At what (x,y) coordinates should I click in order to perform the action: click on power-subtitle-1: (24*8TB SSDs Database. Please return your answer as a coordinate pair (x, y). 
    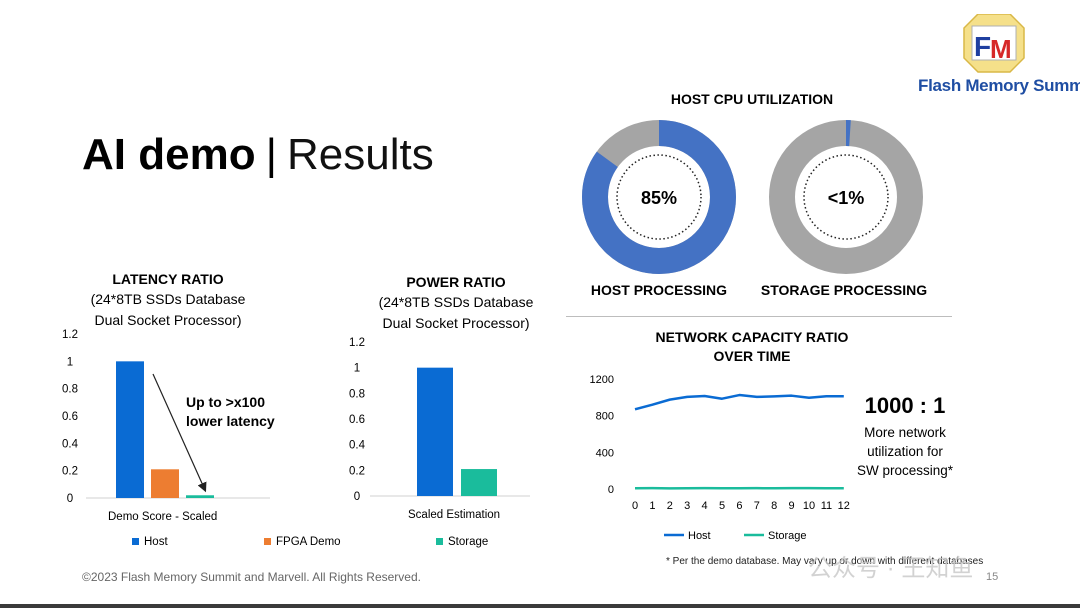
    Looking at the image, I should click on (456, 302).